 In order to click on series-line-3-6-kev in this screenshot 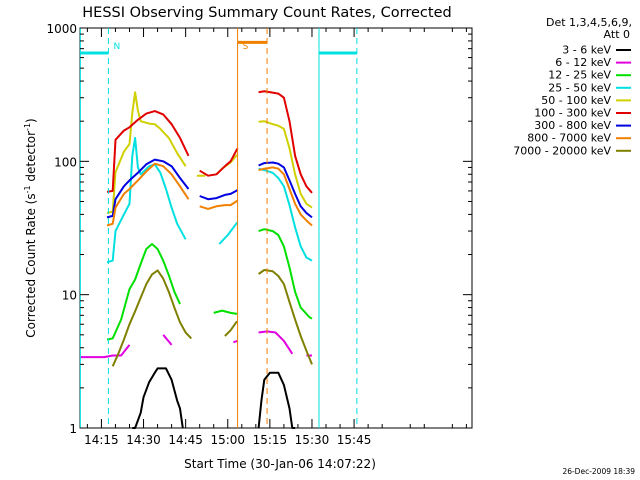, I will do `click(214, 398)`.